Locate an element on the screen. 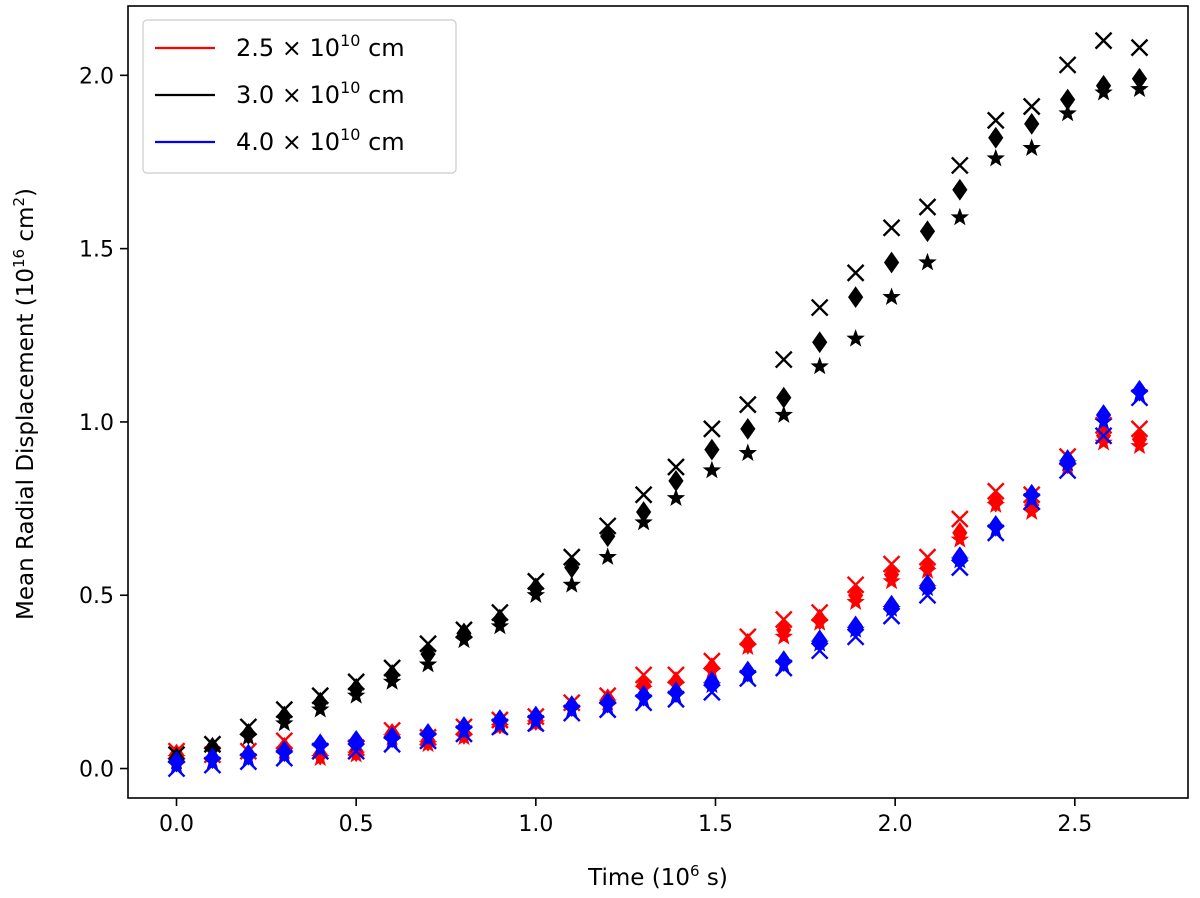 This screenshot has height=898, width=1200. legend-box is located at coordinates (299, 96).